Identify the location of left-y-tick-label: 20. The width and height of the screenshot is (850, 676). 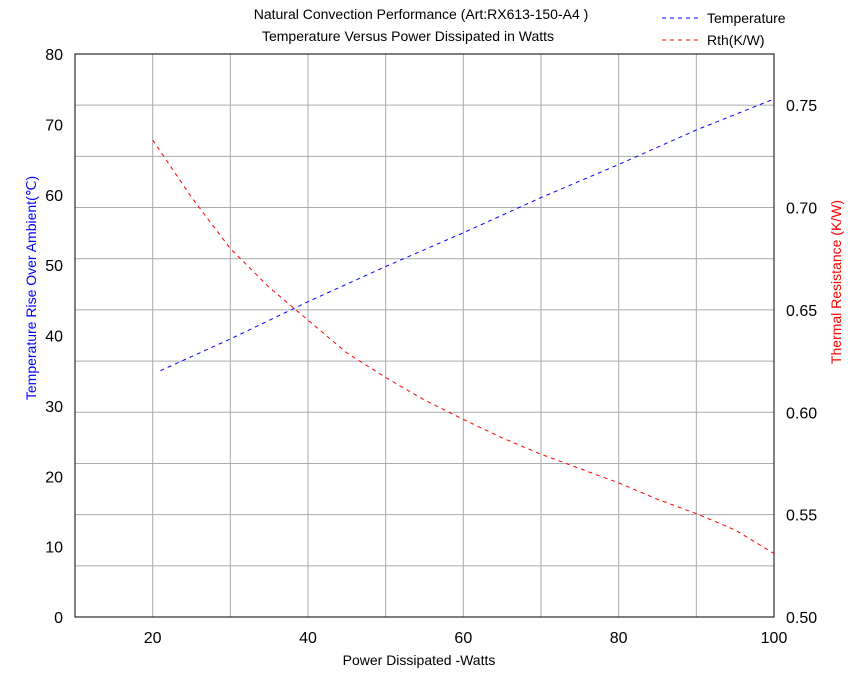
(54, 477).